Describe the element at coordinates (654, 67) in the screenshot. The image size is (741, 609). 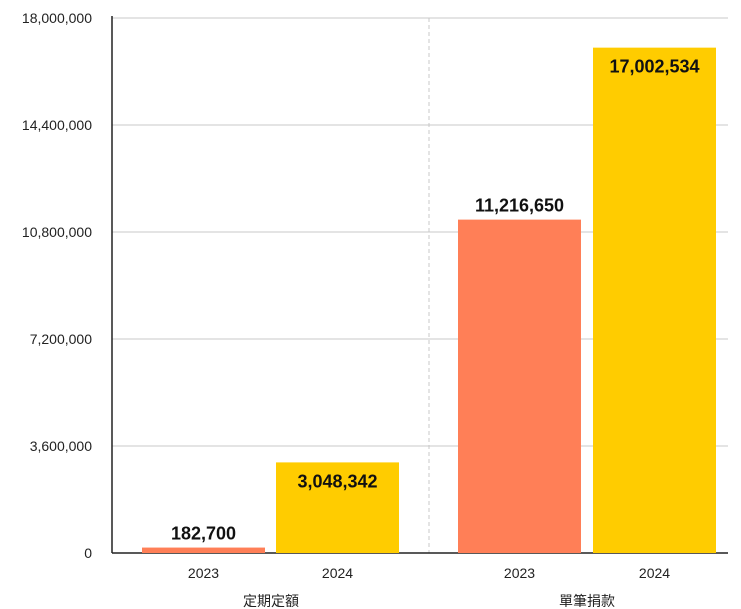
I see `bar-value-label: 17,002,534` at that location.